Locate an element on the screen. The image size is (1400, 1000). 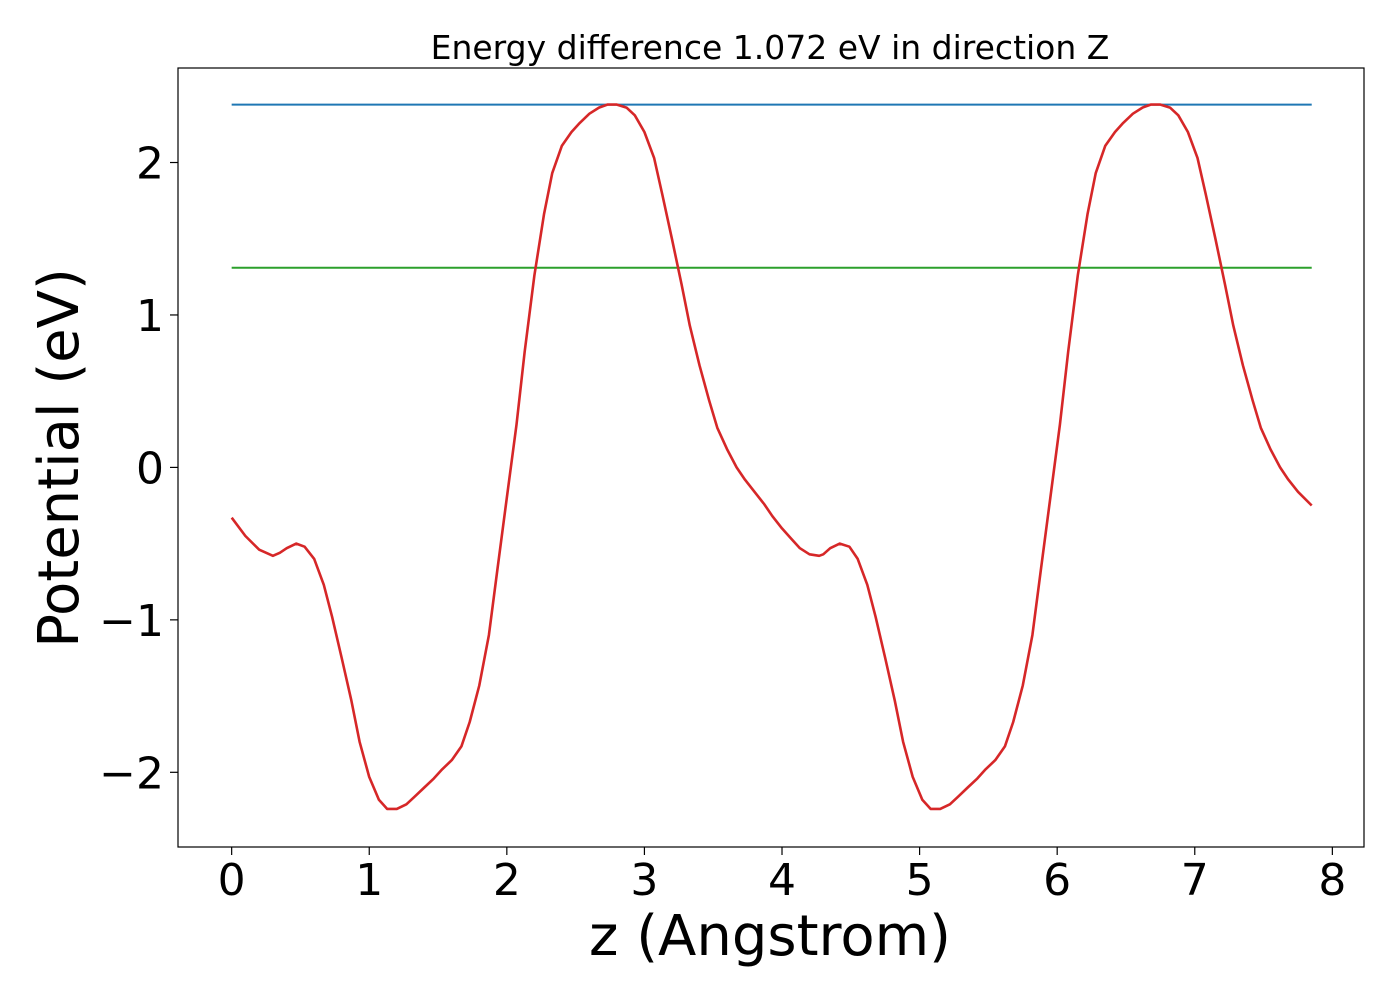
x-tick-label: 3 is located at coordinates (644, 880).